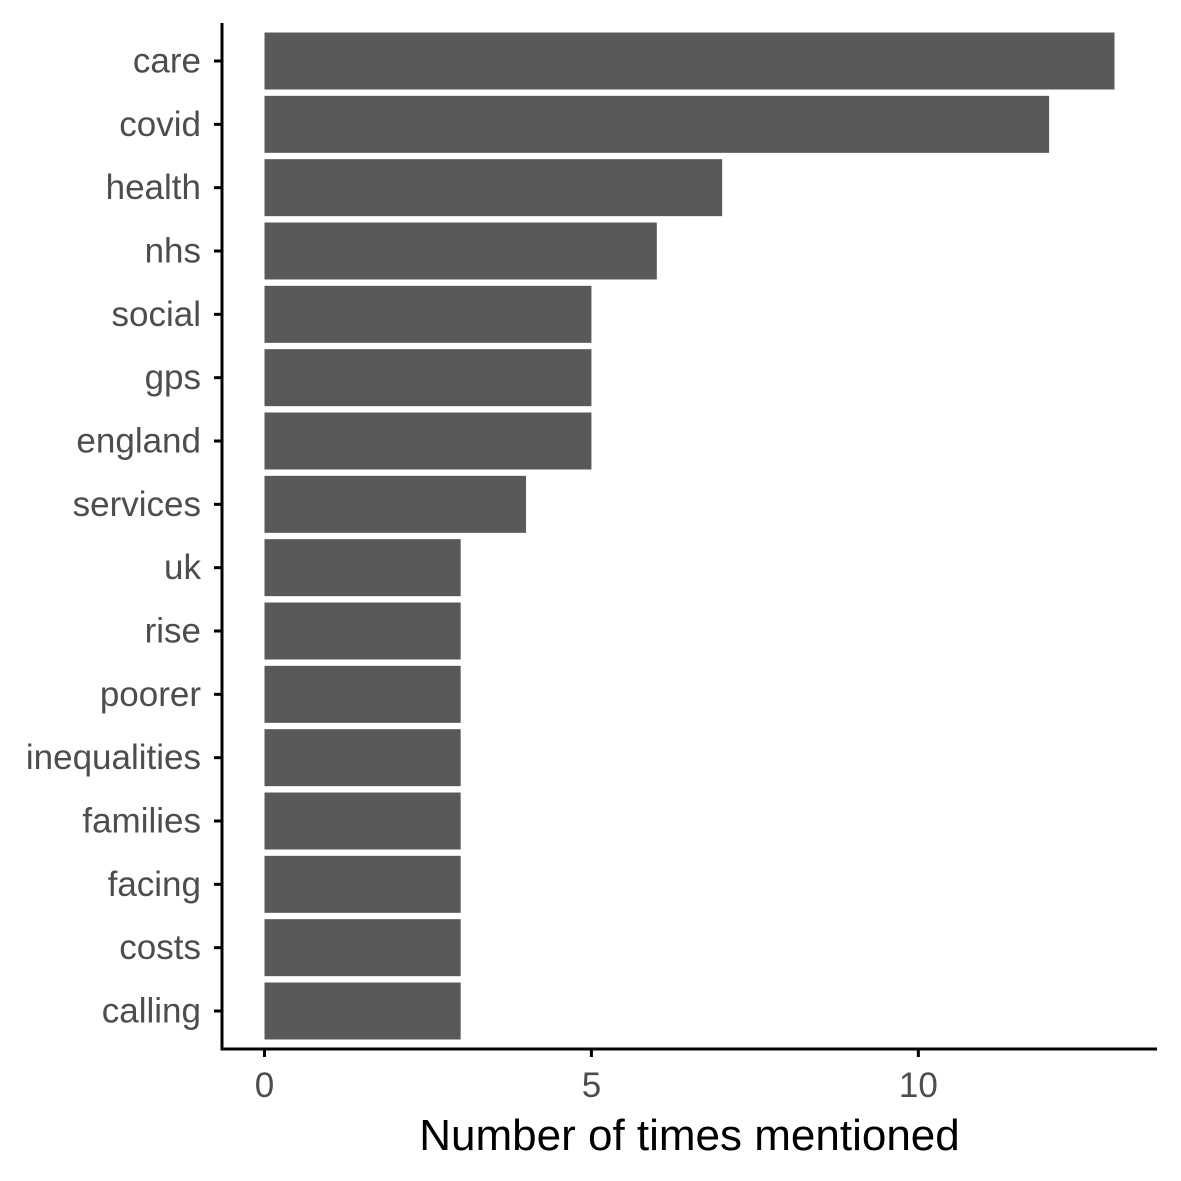 The width and height of the screenshot is (1181, 1181). I want to click on bar-services, so click(395, 504).